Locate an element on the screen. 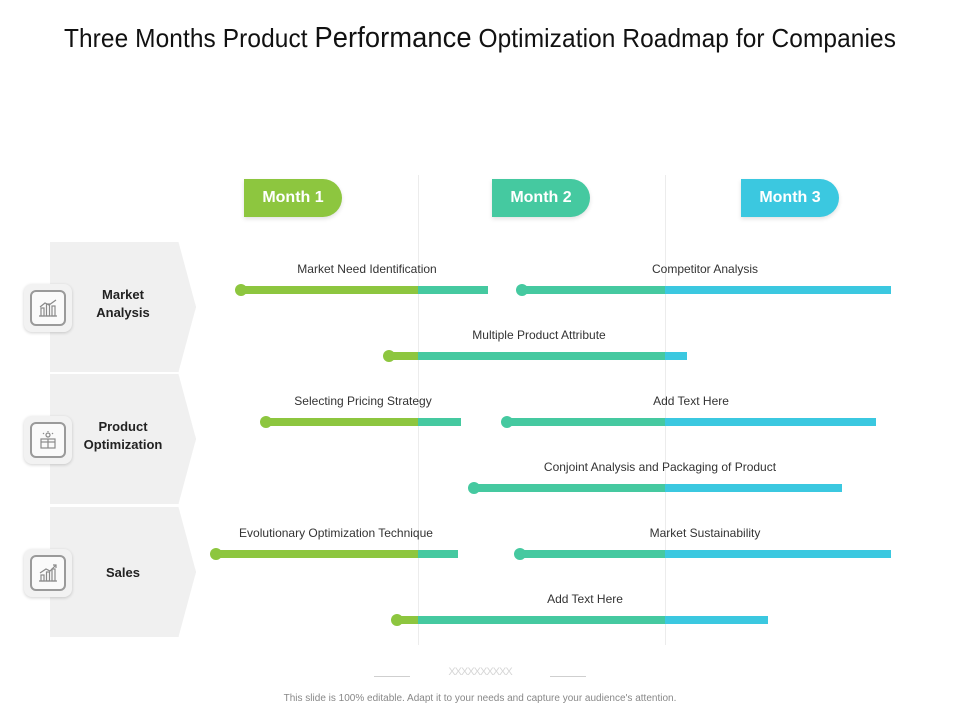  bar-chart-icon is located at coordinates (48, 308).